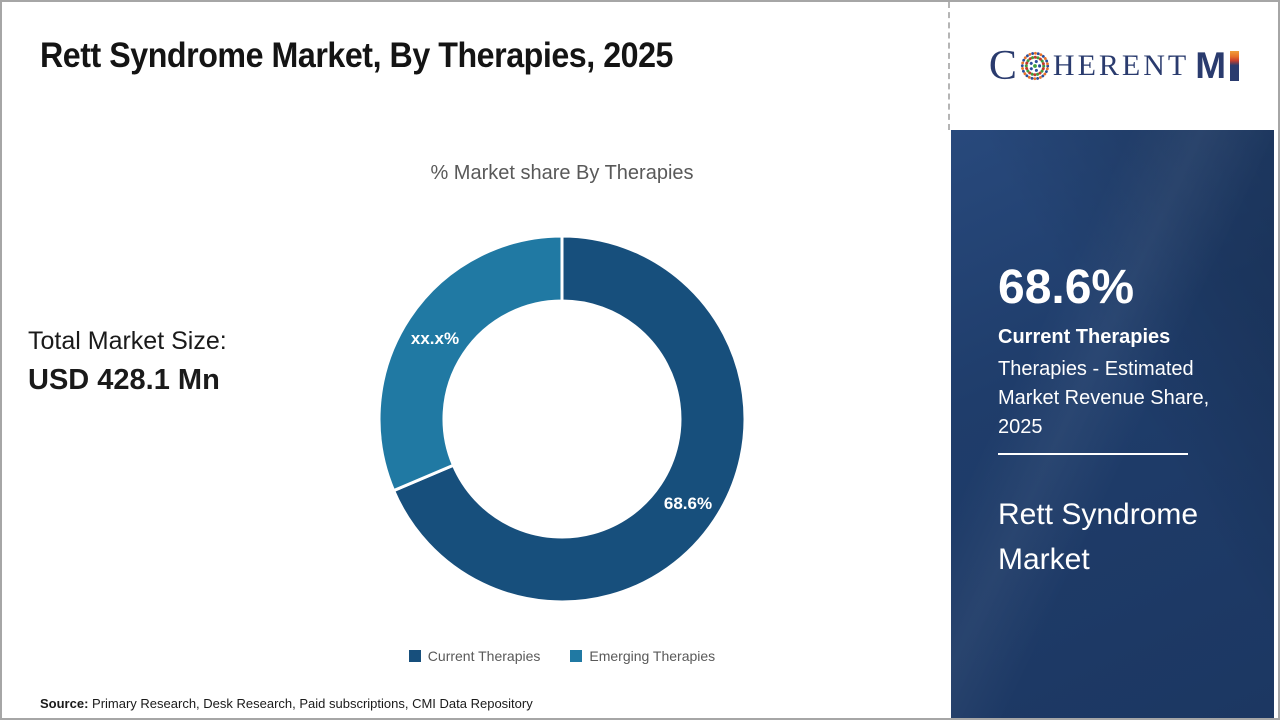  I want to click on legend-swatch-current-therapies, so click(414, 656).